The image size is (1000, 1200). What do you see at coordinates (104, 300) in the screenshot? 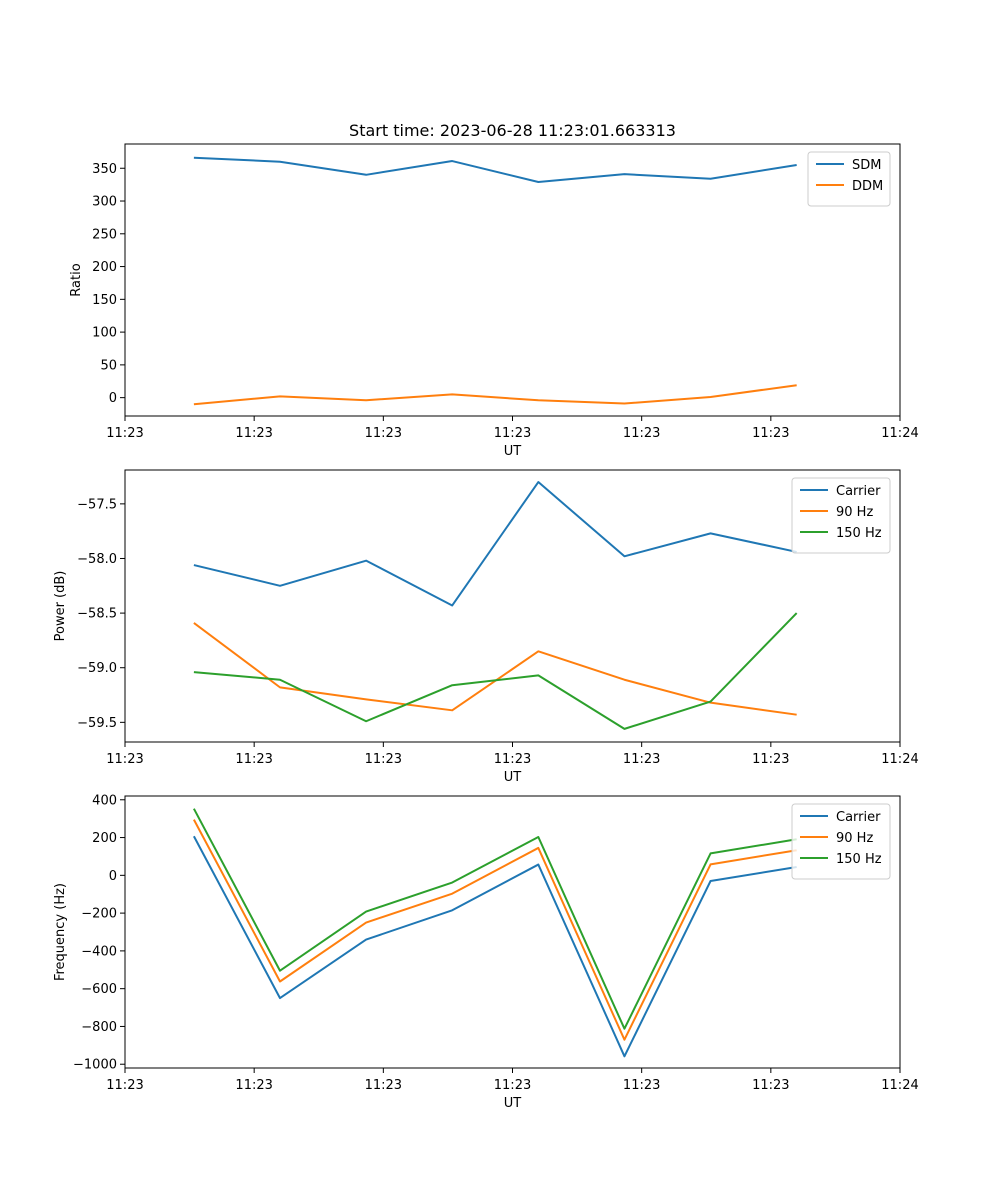
I see `y-tick-label: 150` at bounding box center [104, 300].